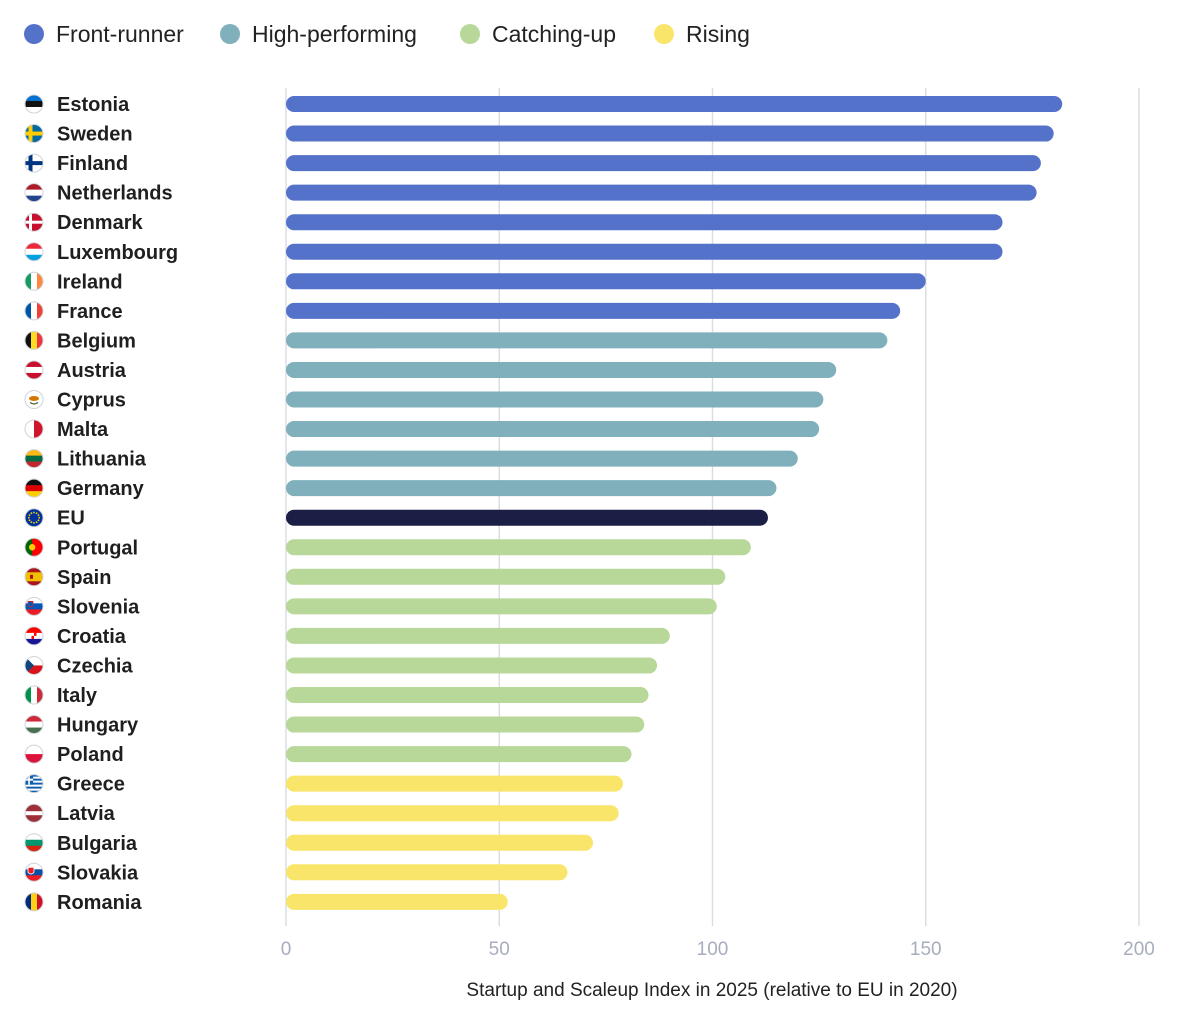 The width and height of the screenshot is (1200, 1016). I want to click on bar-spain, so click(506, 576).